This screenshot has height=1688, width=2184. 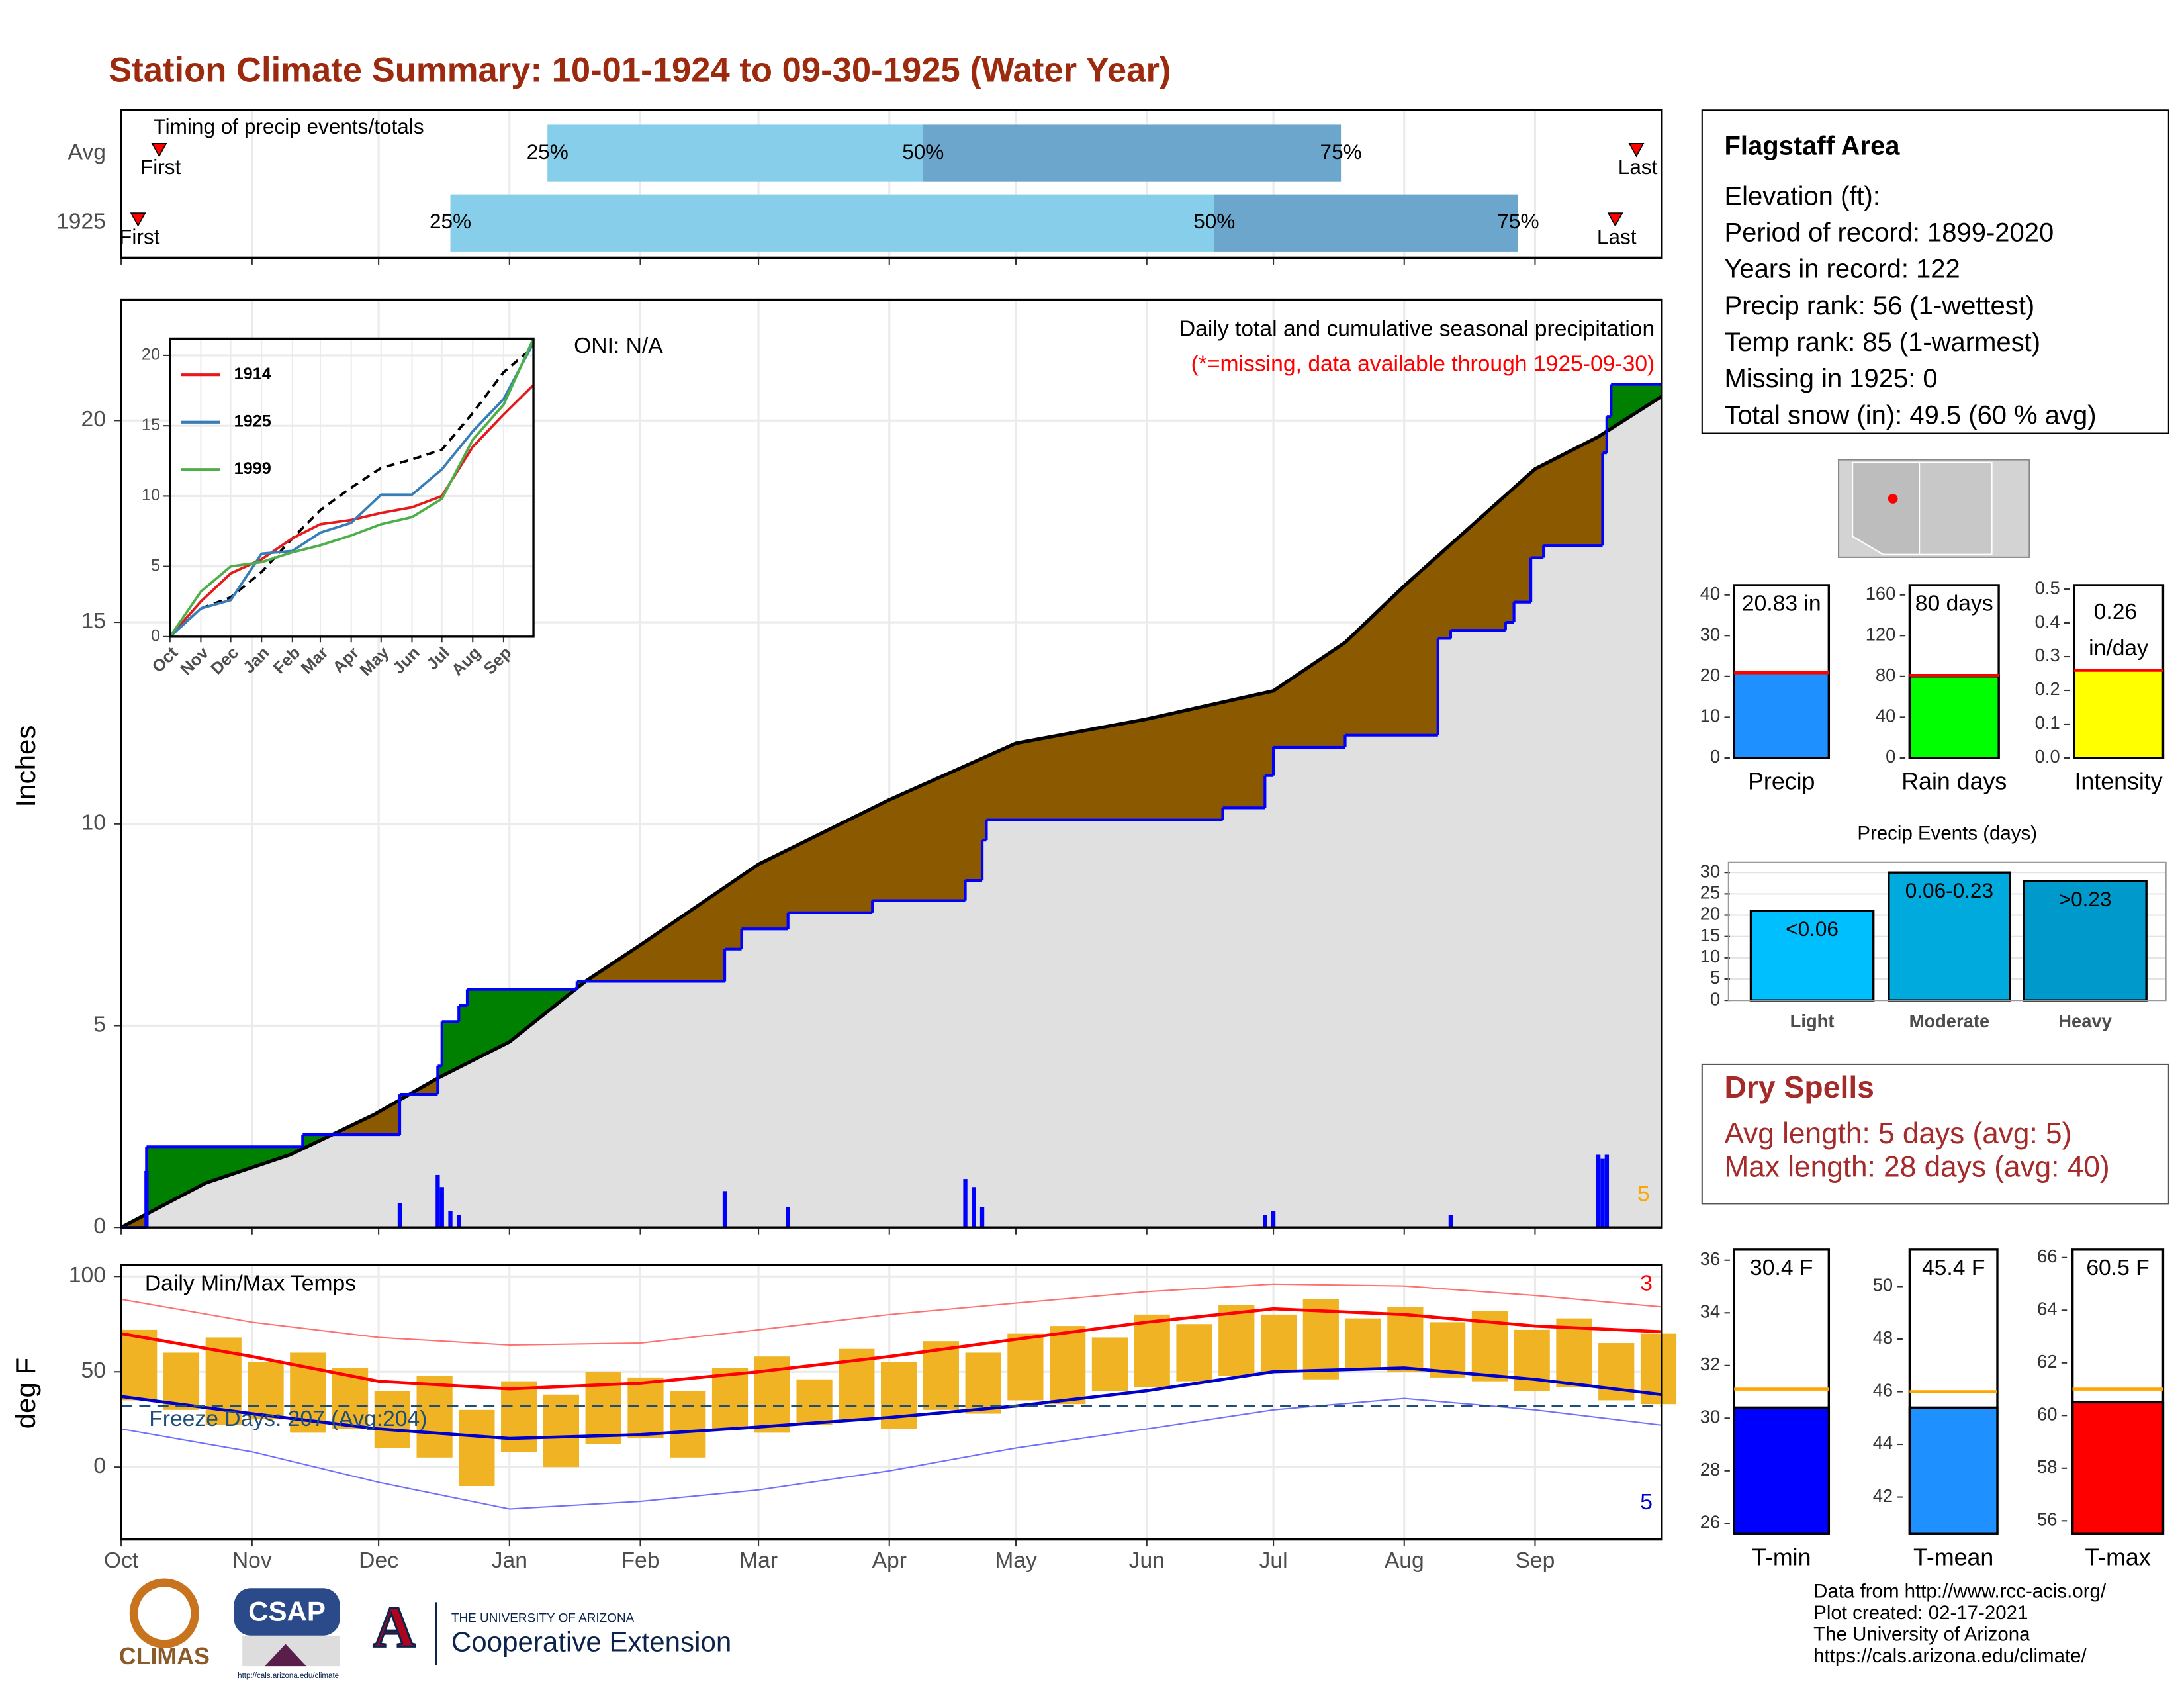 I want to click on y-tick-label: 120, so click(x=1881, y=634).